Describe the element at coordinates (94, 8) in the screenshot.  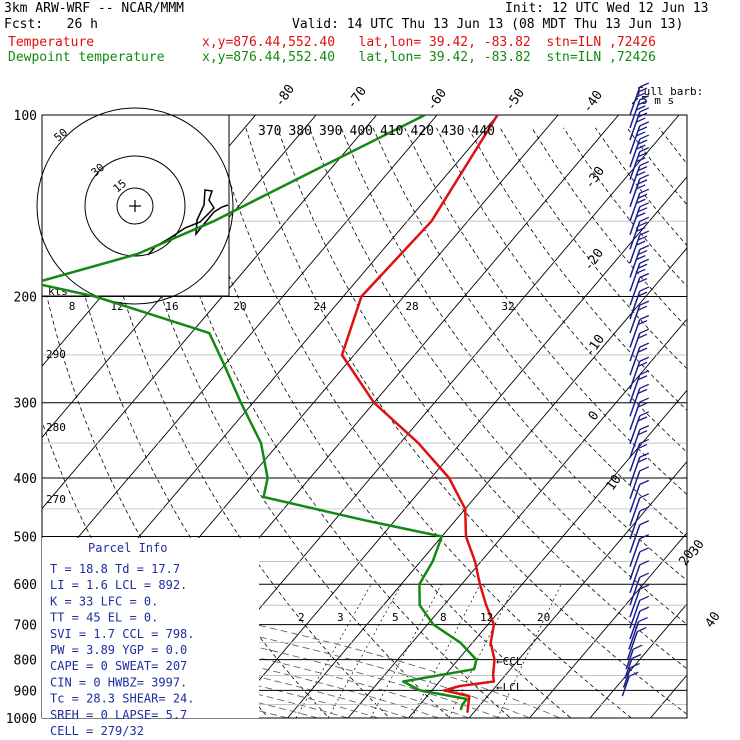
I see `model-title: 3km ARW-WRF -- NCAR/MMM` at that location.